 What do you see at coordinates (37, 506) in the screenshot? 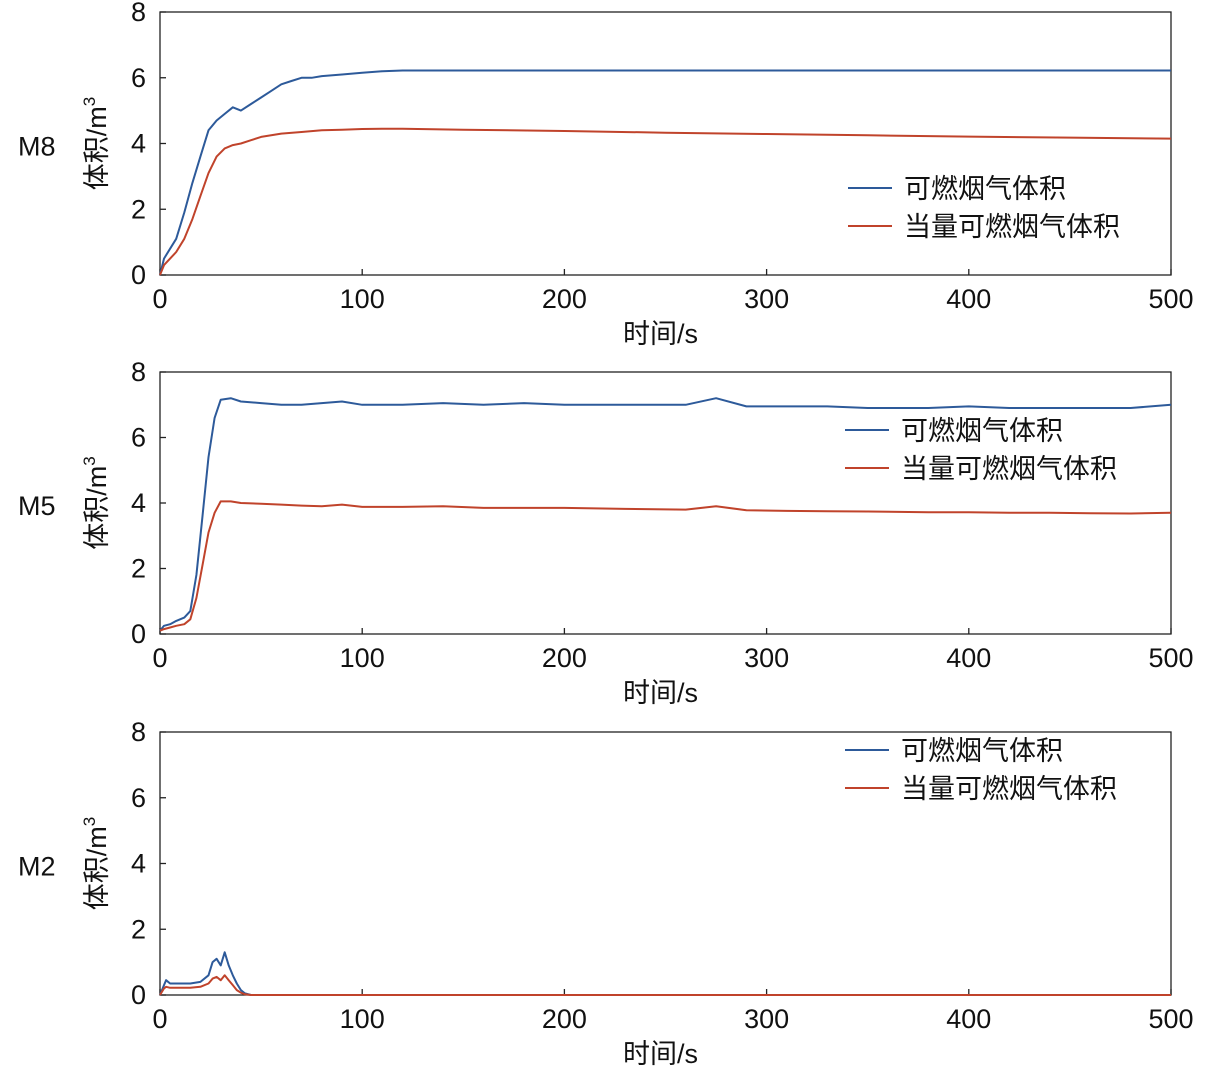
I see `panel-label: M5` at bounding box center [37, 506].